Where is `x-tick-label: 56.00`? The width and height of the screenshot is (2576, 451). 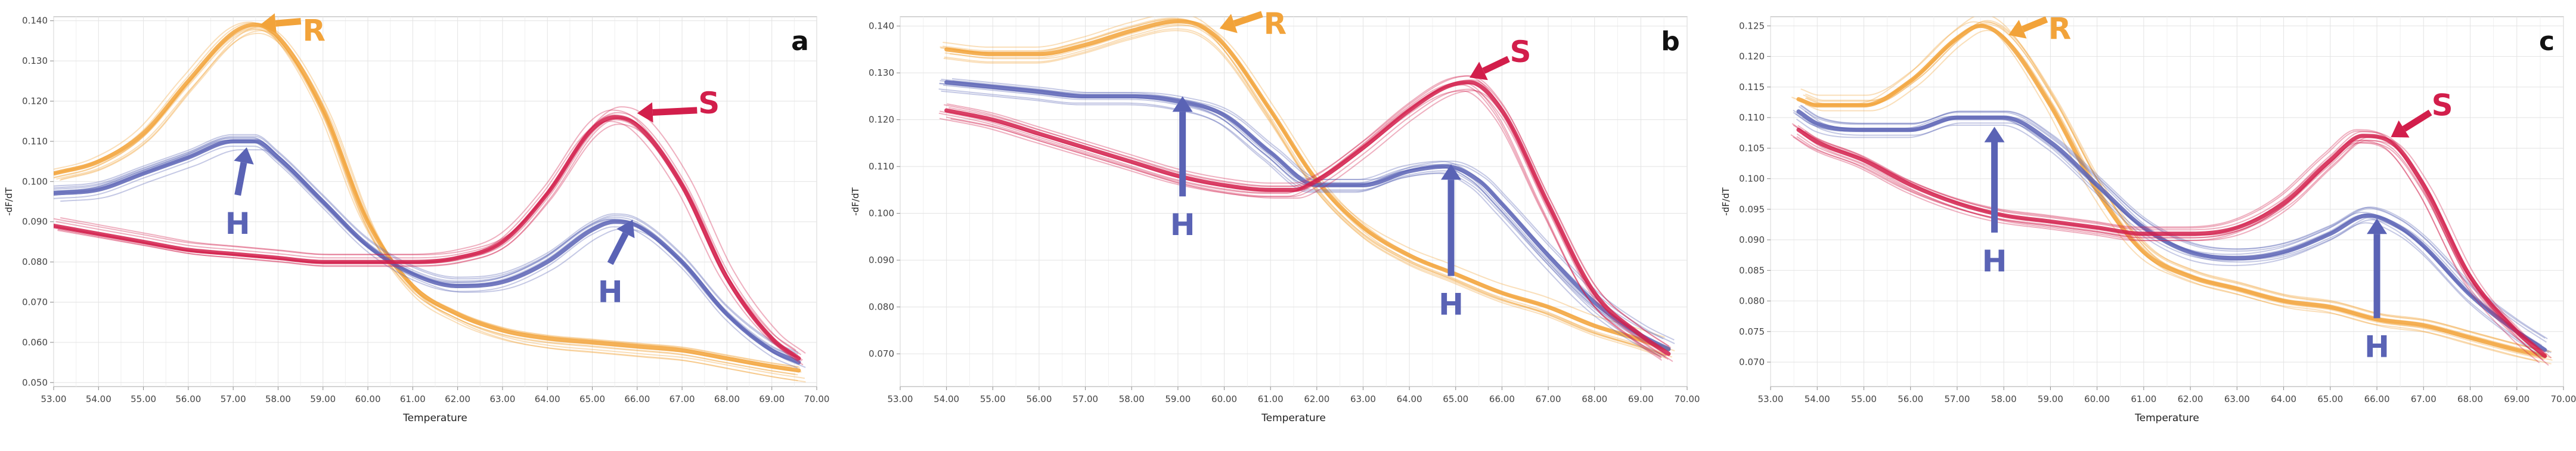
x-tick-label: 56.00 is located at coordinates (188, 399).